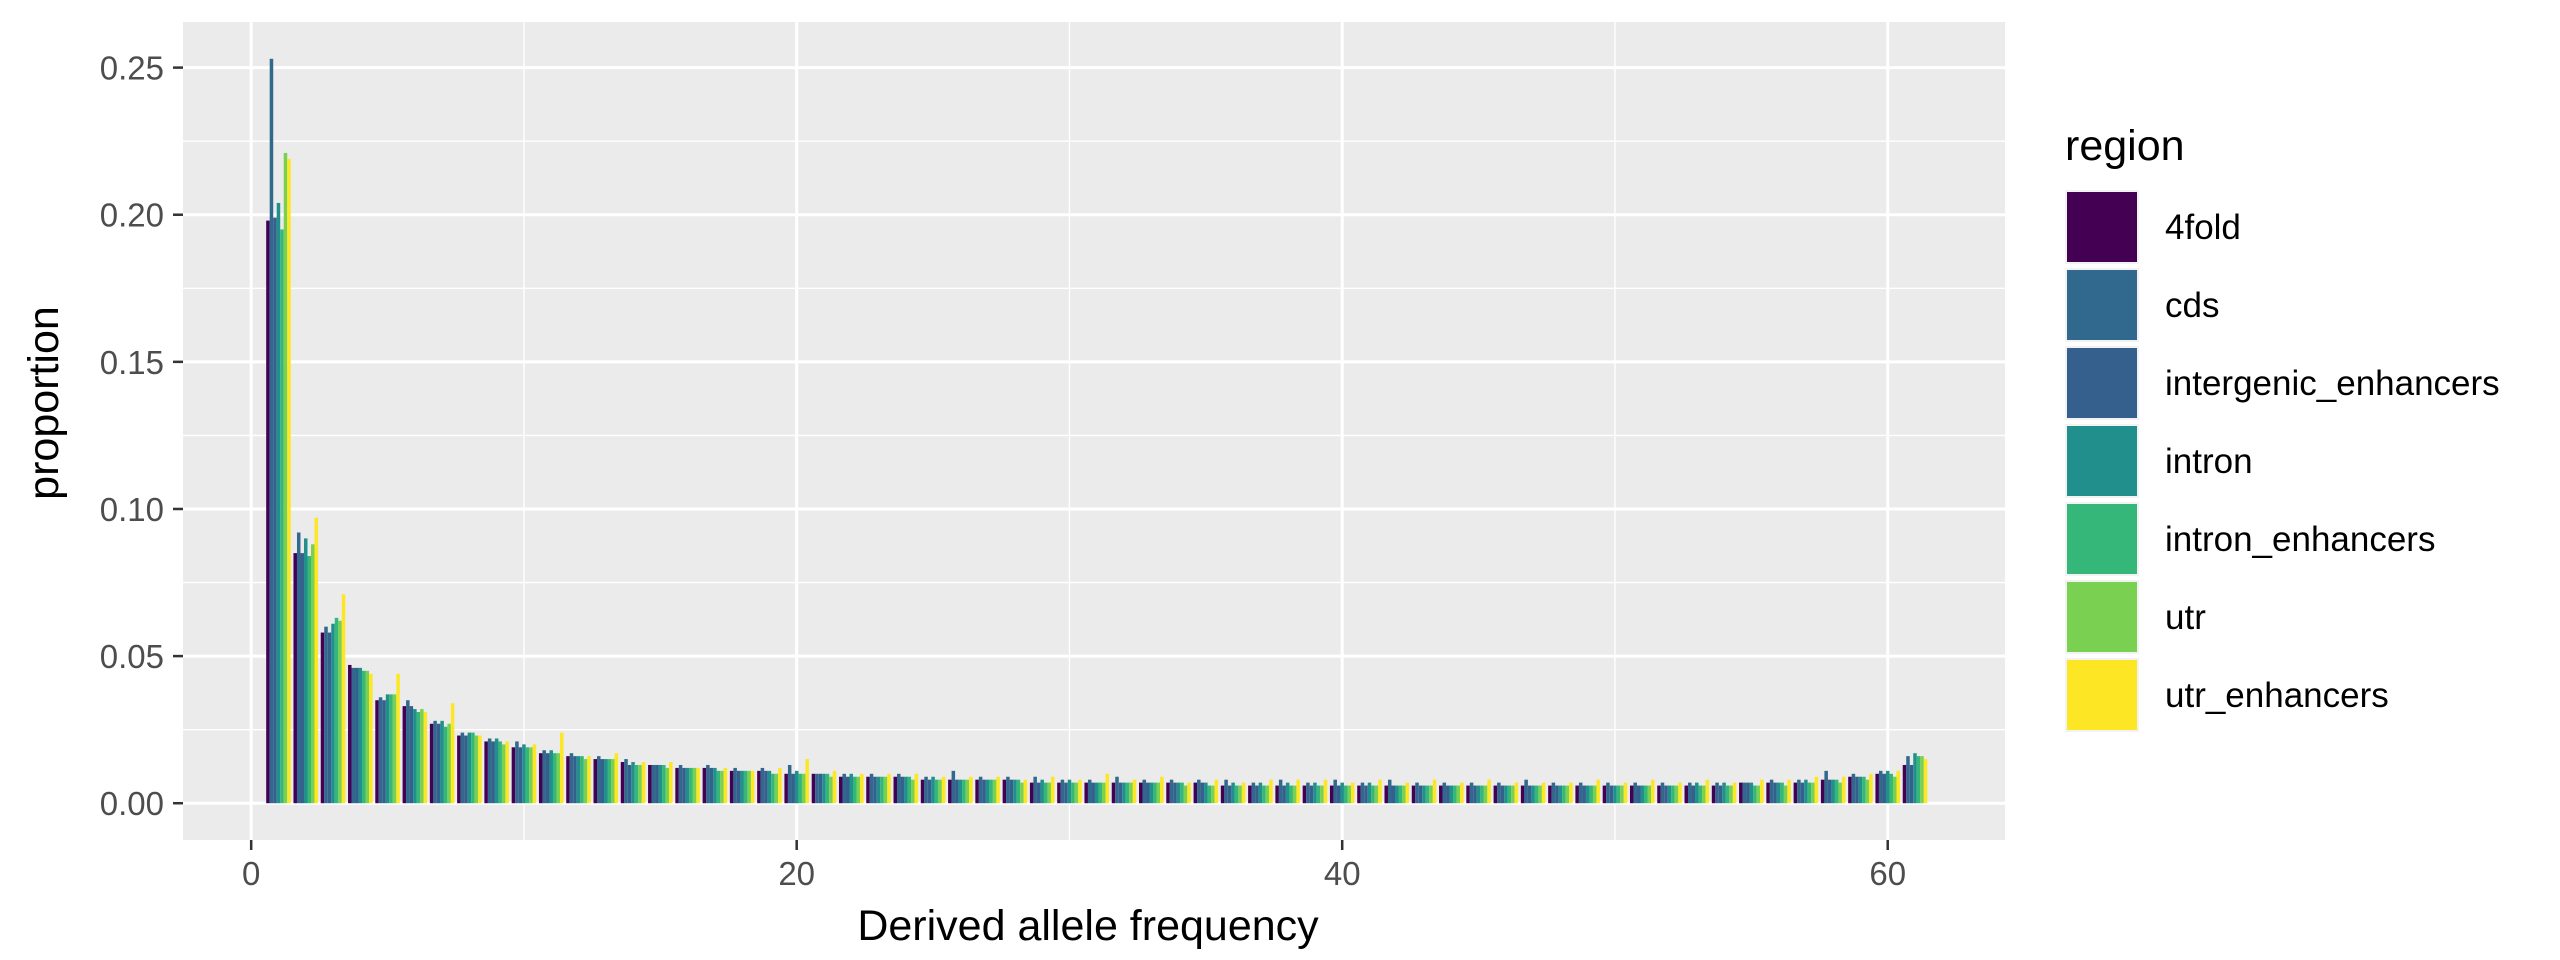  What do you see at coordinates (2102, 539) in the screenshot?
I see `legend-swatch-intron_enhancers` at bounding box center [2102, 539].